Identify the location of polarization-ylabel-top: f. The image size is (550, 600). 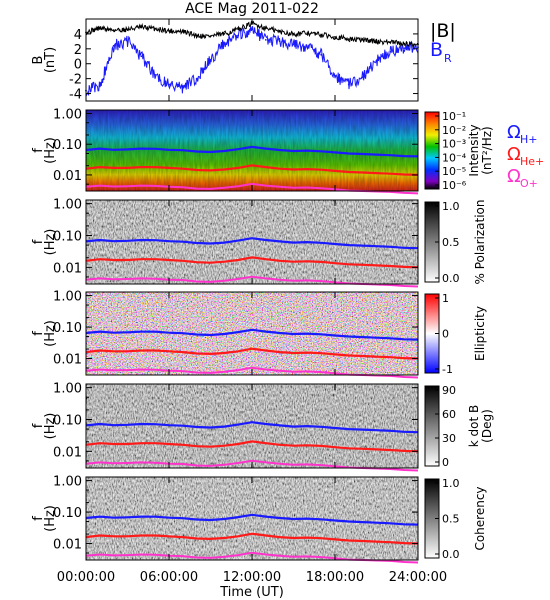
(38, 241).